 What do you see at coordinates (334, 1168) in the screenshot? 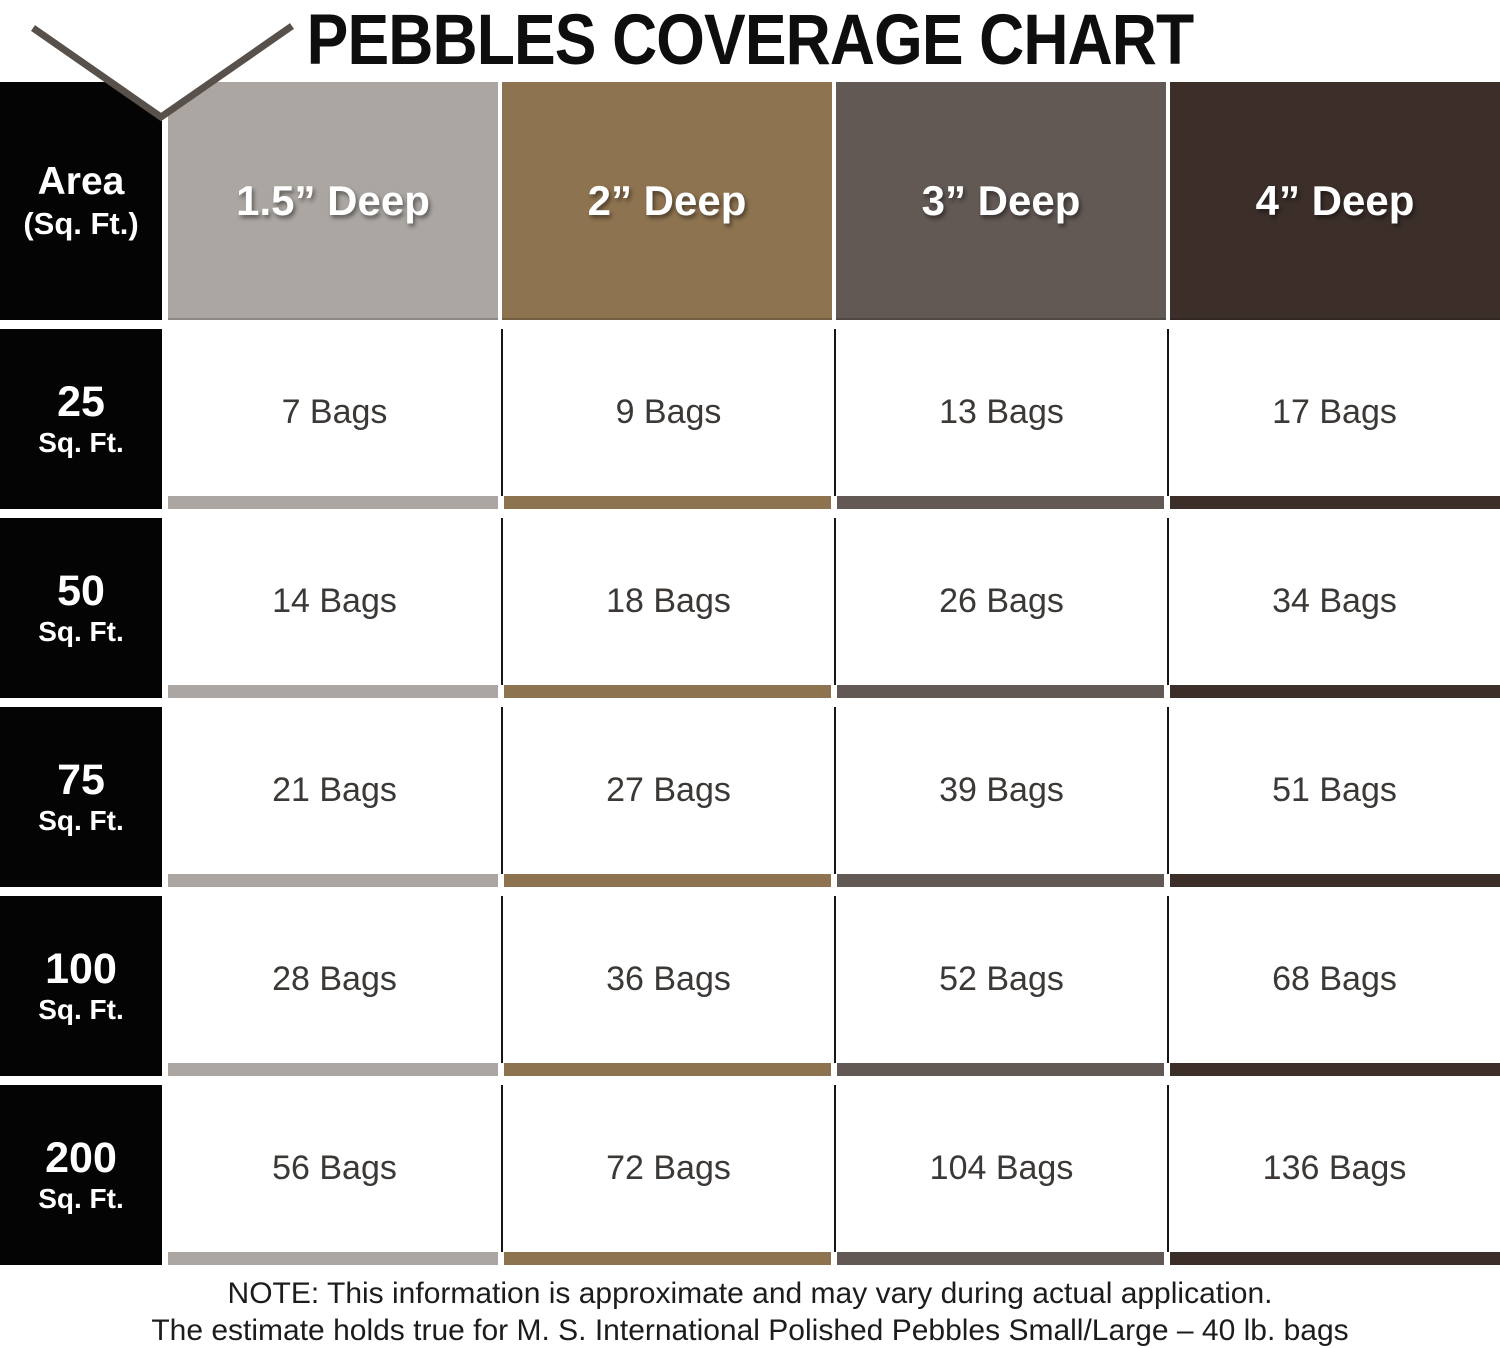
I see `cell-value: 56 Bags` at bounding box center [334, 1168].